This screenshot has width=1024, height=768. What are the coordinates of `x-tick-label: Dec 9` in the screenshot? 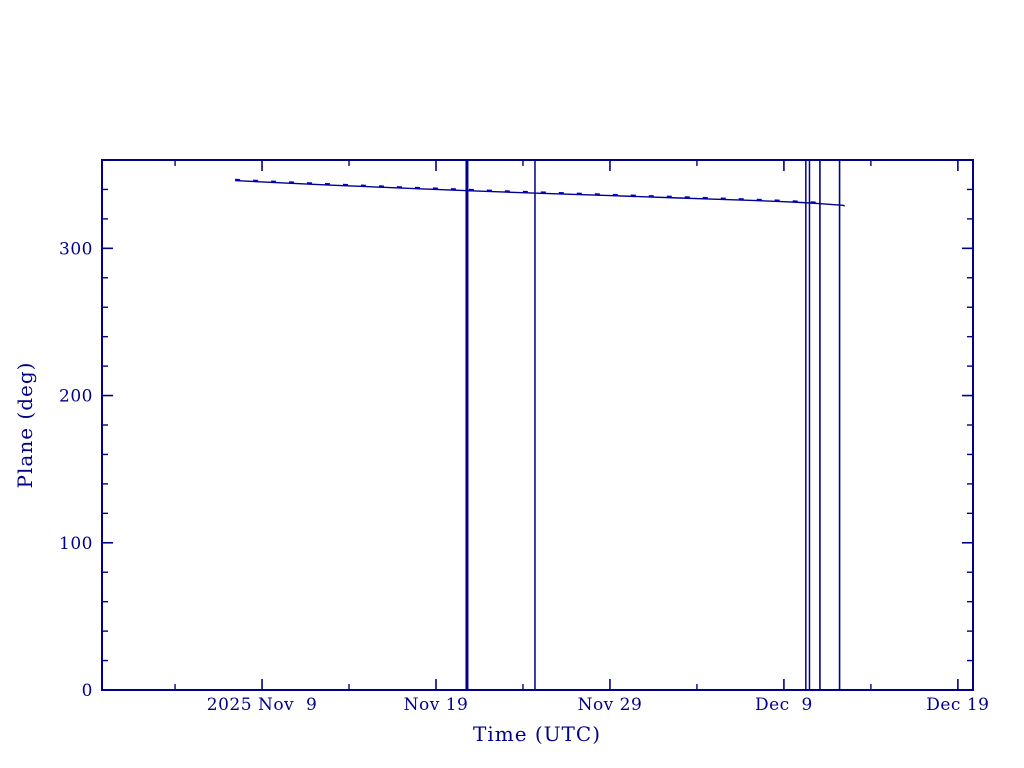 It's located at (784, 705).